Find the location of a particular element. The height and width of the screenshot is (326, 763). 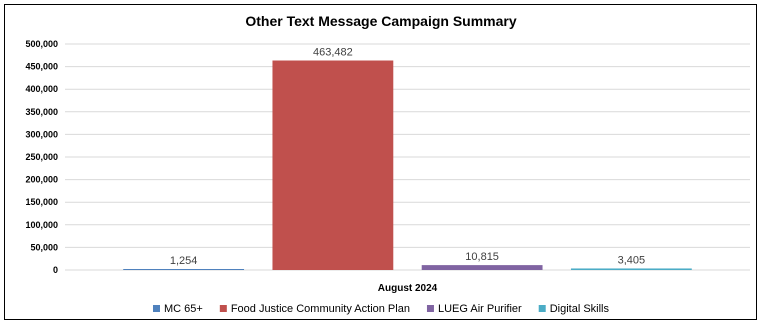

y-tick-label: 250,000 is located at coordinates (41, 157).